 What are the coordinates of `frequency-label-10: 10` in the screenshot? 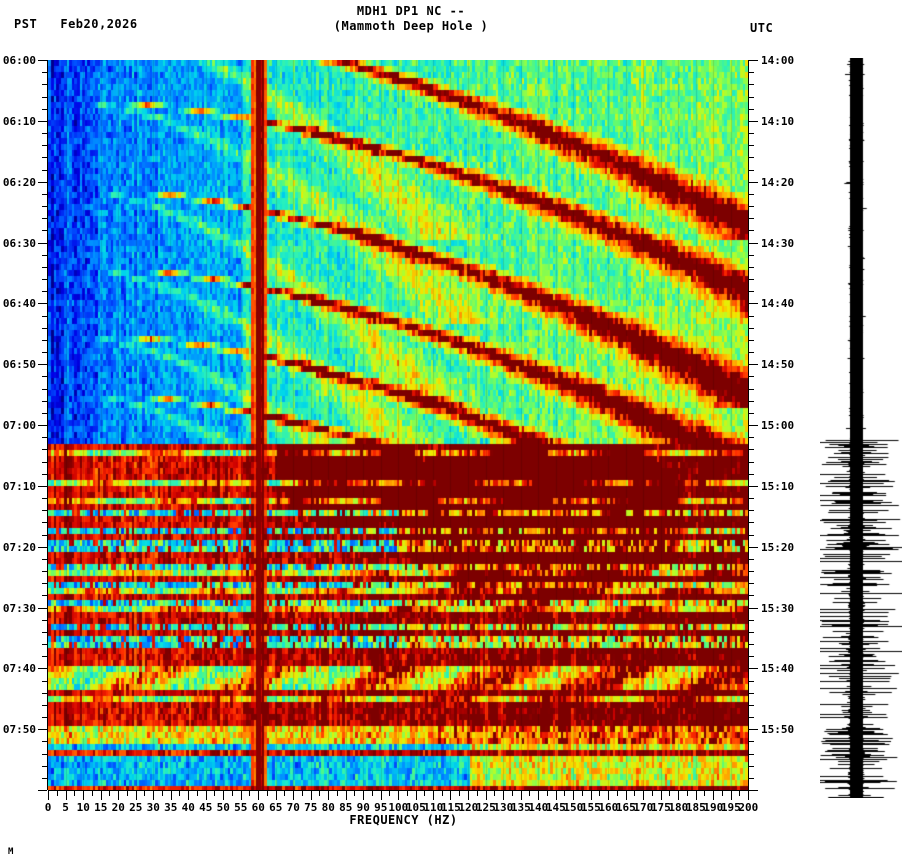 It's located at (83, 807).